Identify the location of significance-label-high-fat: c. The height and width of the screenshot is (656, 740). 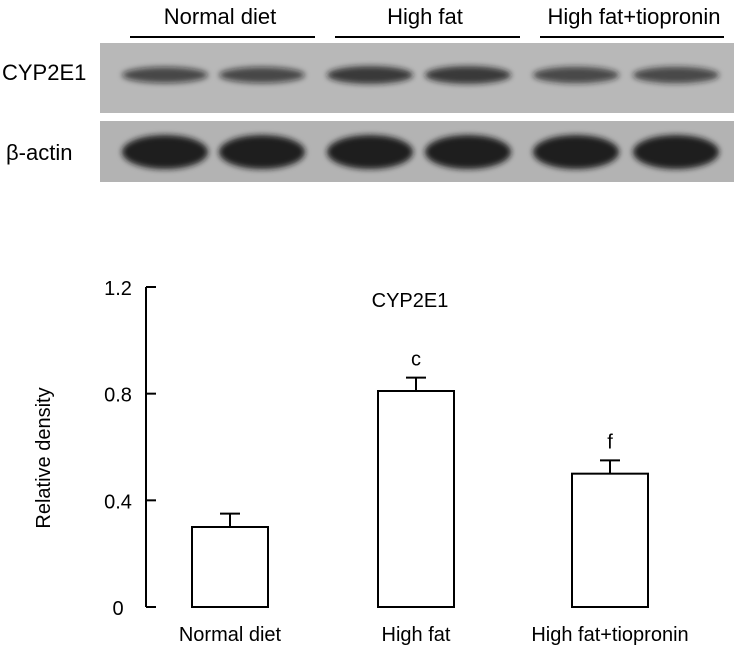
(416, 360).